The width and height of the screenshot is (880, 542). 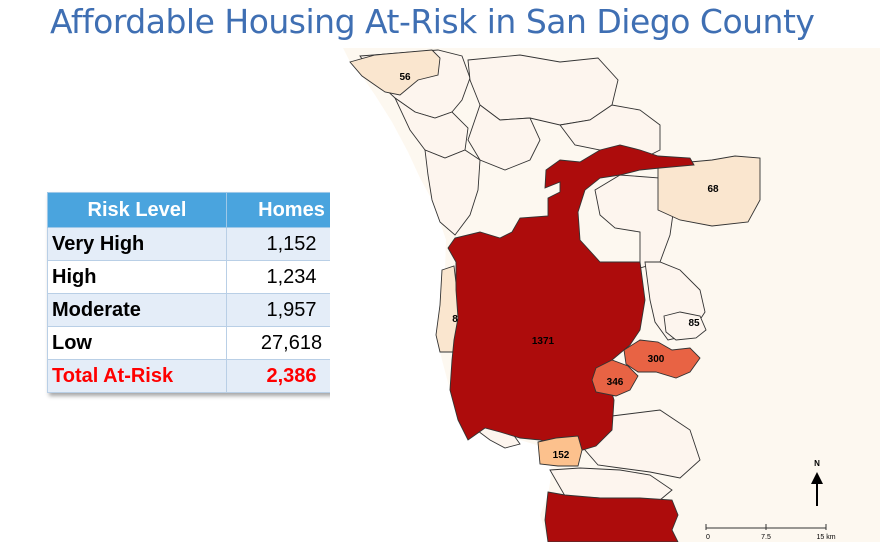 What do you see at coordinates (708, 537) in the screenshot?
I see `scale-label-0: 0` at bounding box center [708, 537].